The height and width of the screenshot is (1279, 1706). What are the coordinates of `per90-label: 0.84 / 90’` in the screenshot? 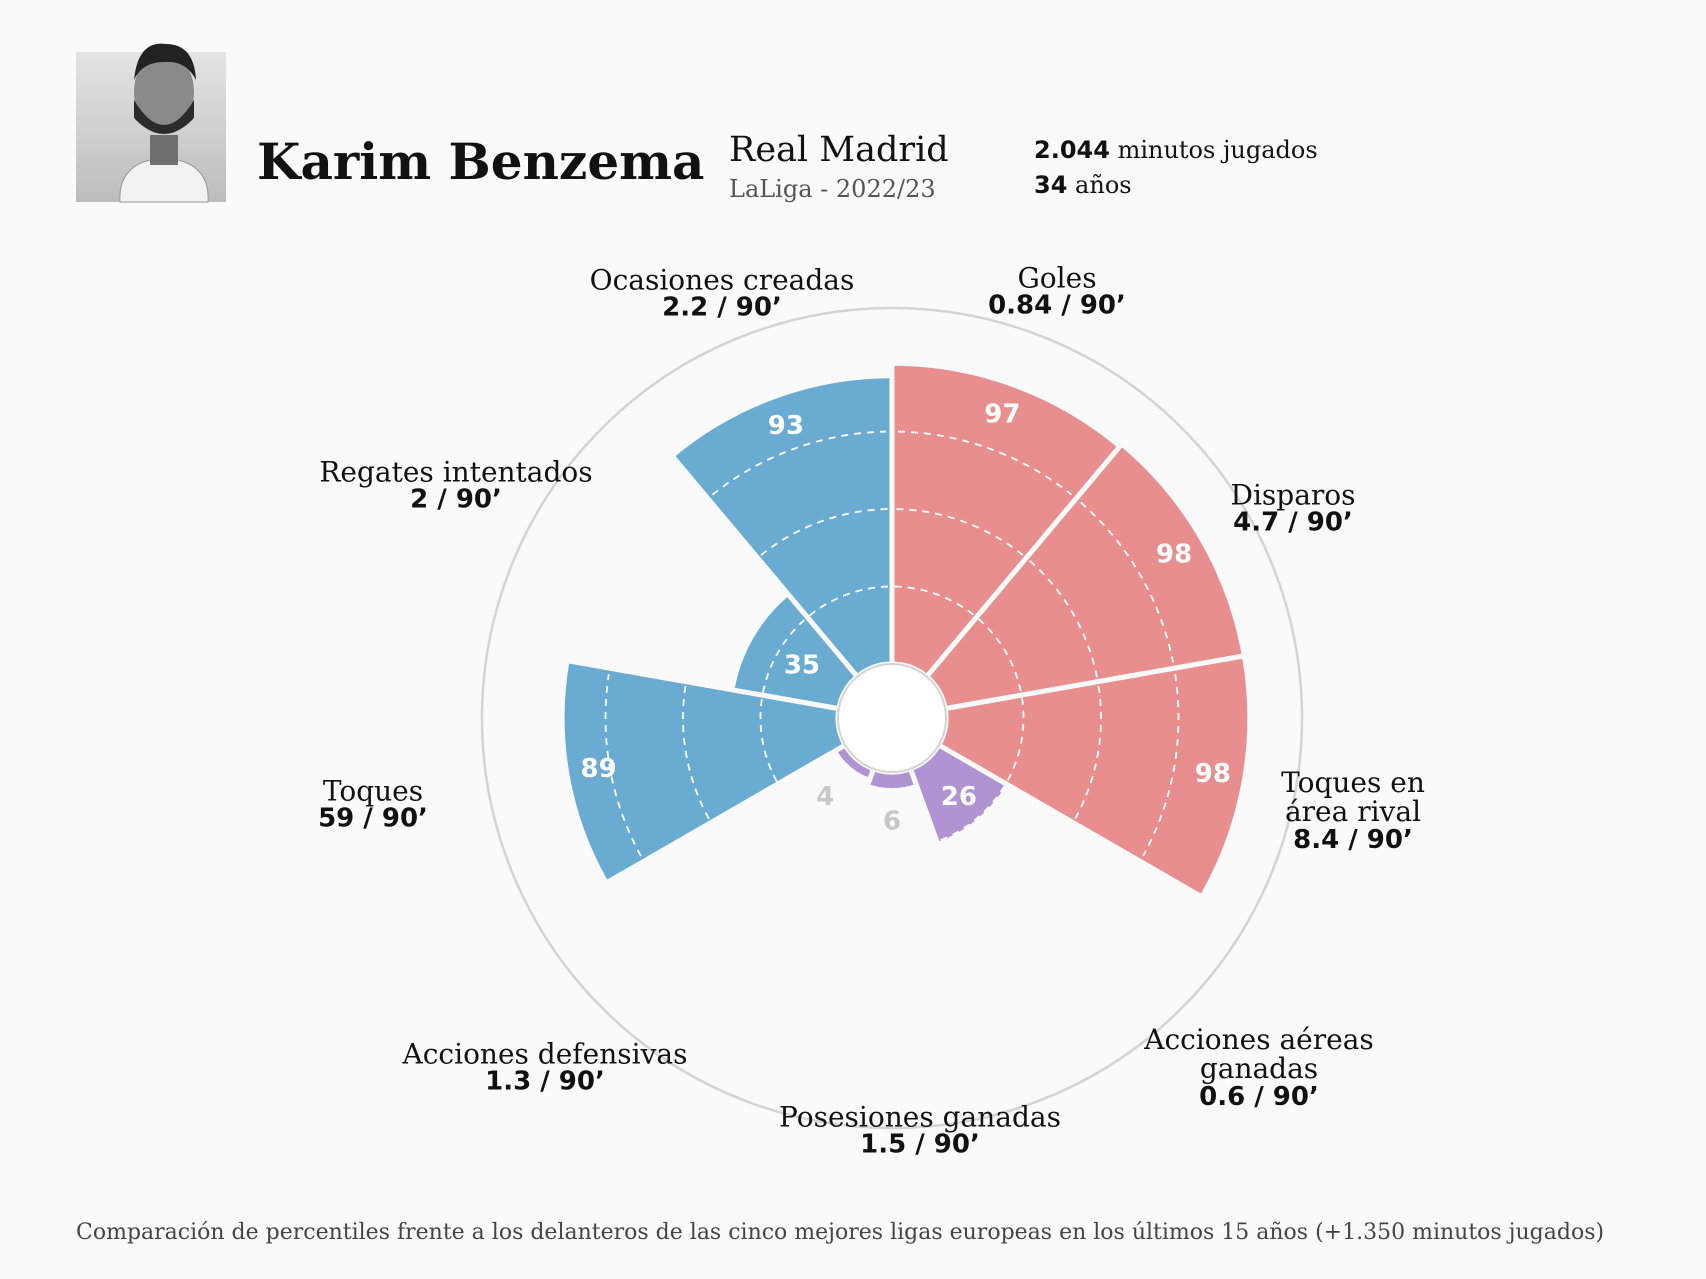 It's located at (1057, 306).